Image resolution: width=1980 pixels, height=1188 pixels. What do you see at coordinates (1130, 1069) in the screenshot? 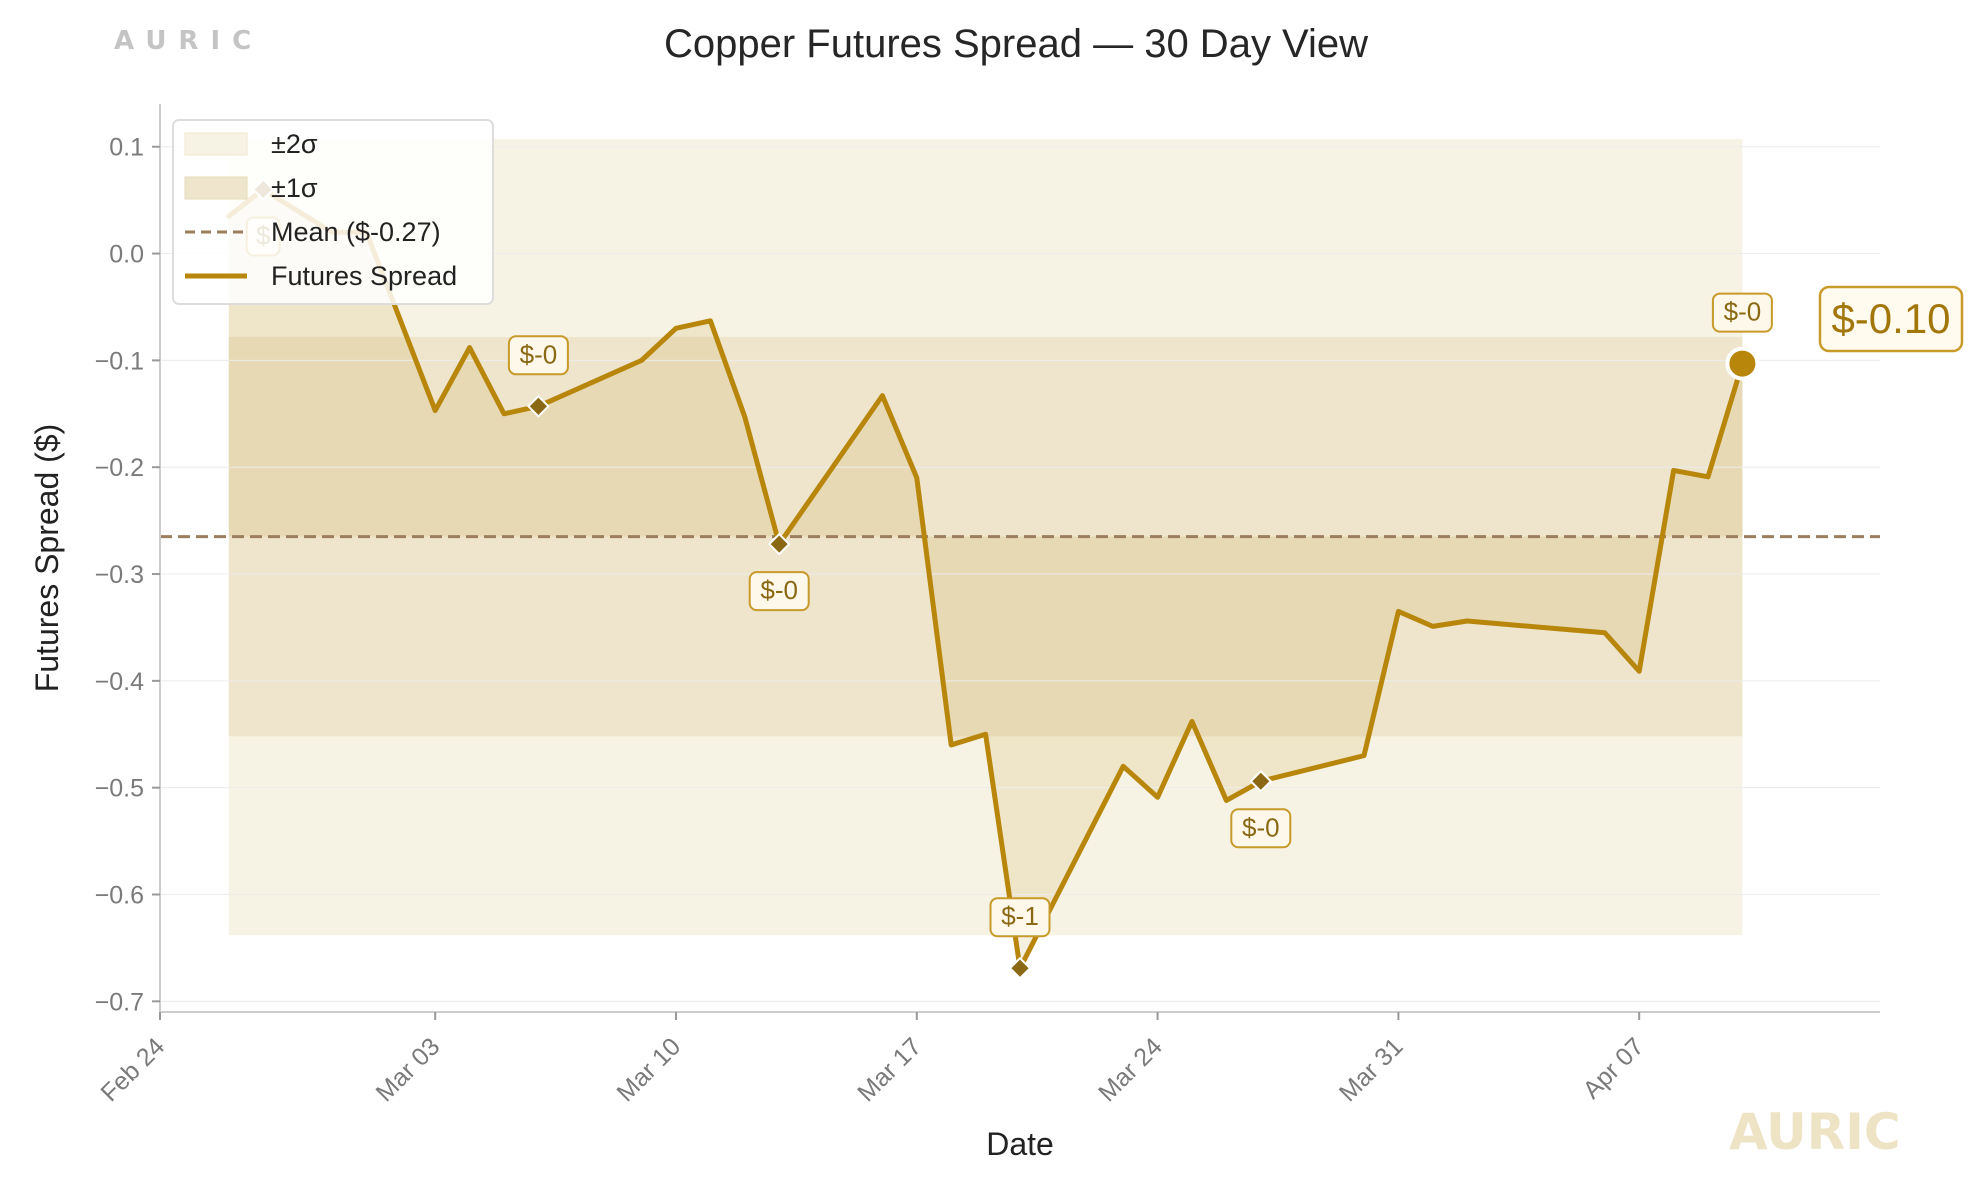
I see `x-tick-label: Mar 24` at bounding box center [1130, 1069].